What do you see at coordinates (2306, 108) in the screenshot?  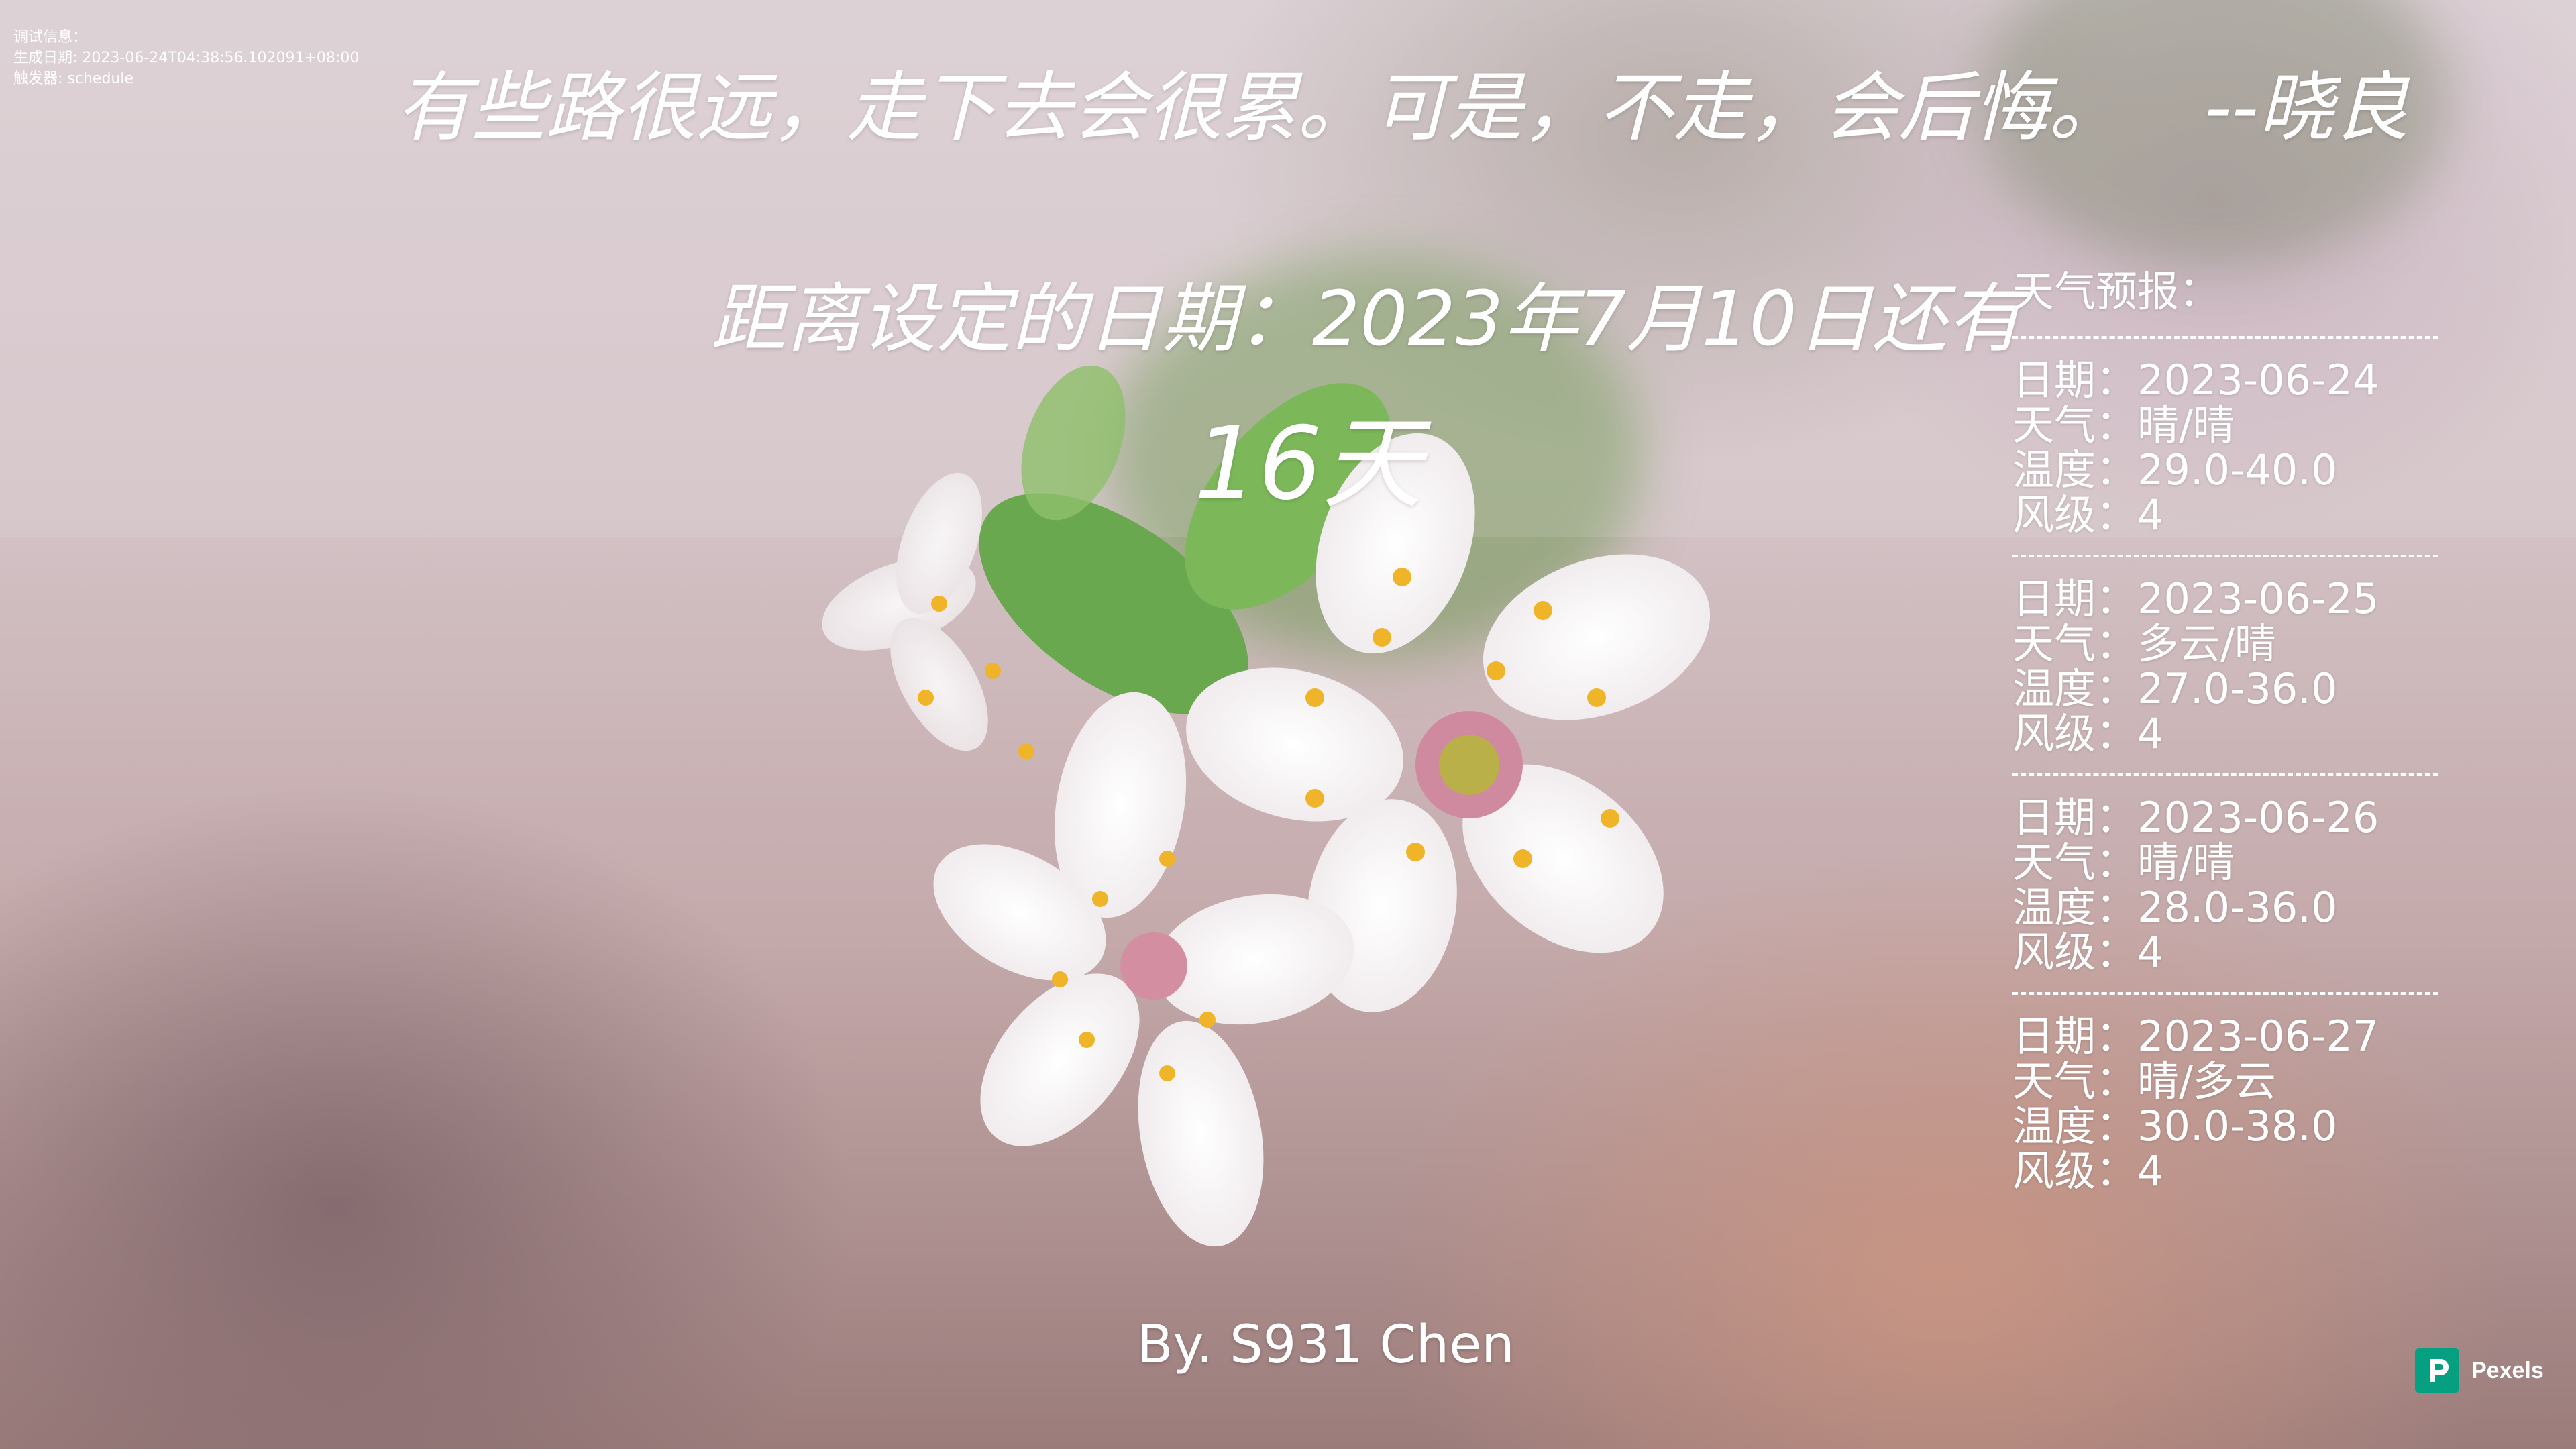 I see `quote-author: --晓良` at bounding box center [2306, 108].